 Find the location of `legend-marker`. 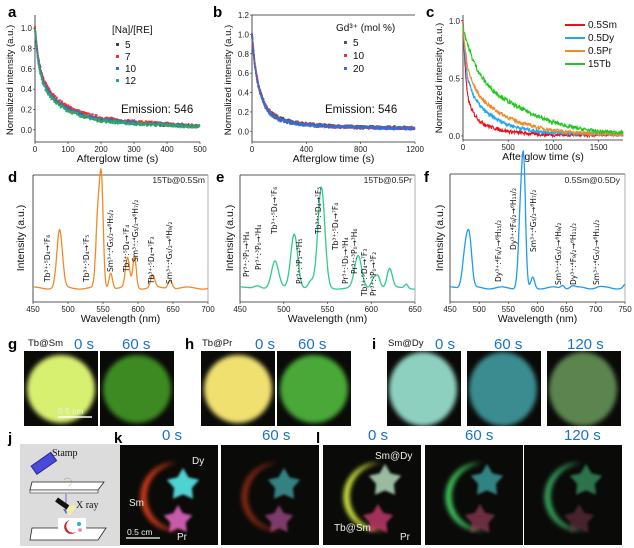

legend-marker is located at coordinates (117, 80).